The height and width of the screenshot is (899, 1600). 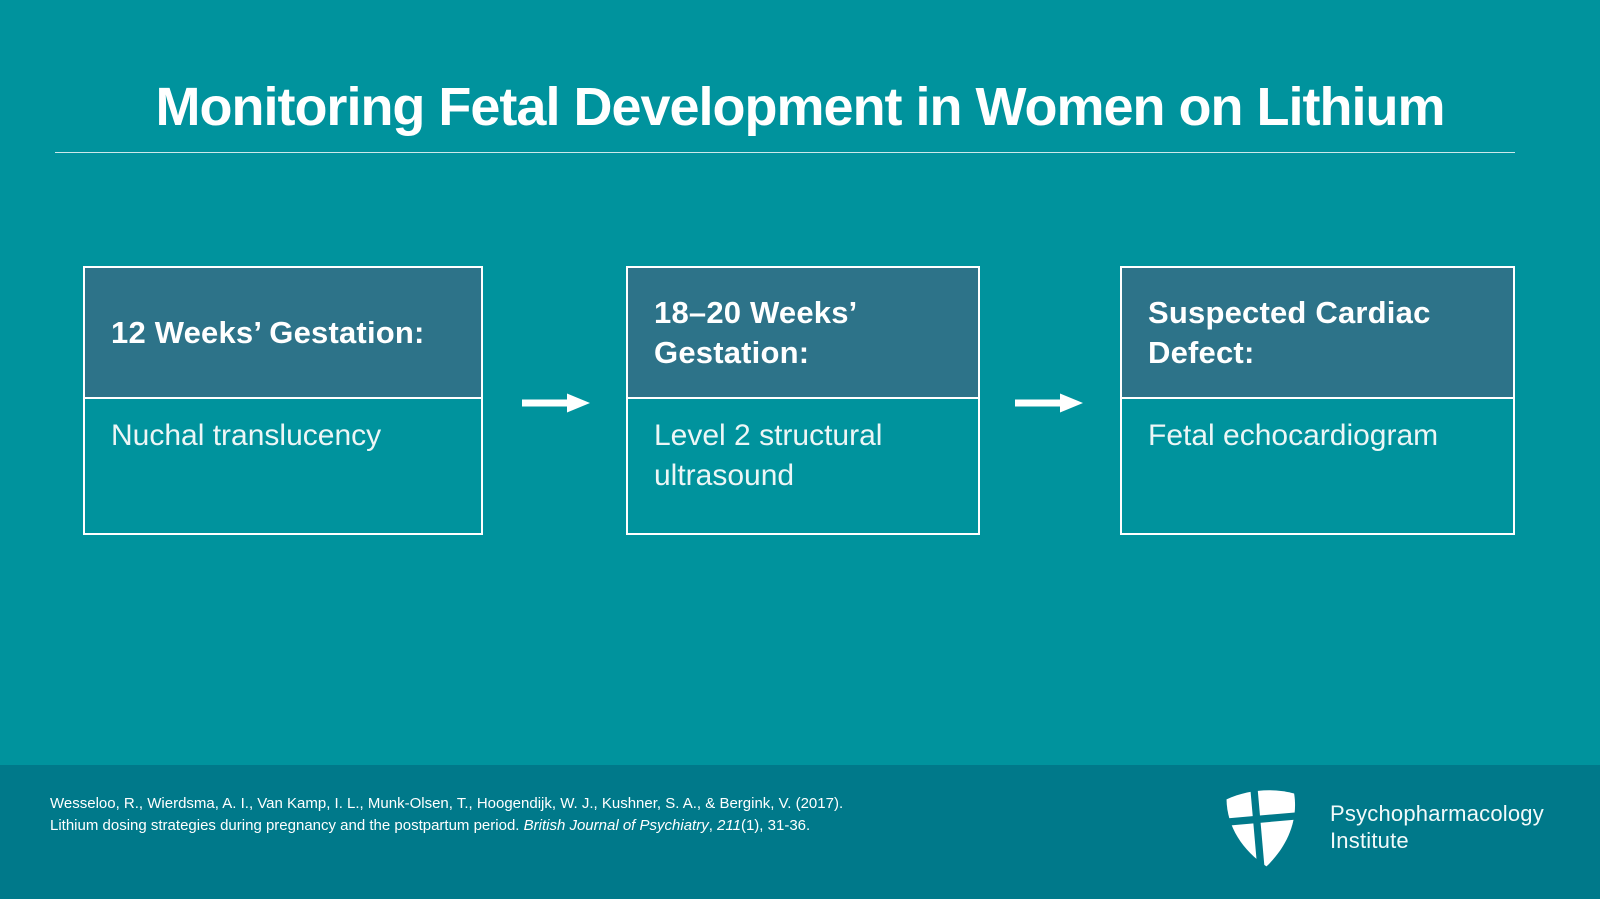 I want to click on shield-logo-icon, so click(x=1262, y=827).